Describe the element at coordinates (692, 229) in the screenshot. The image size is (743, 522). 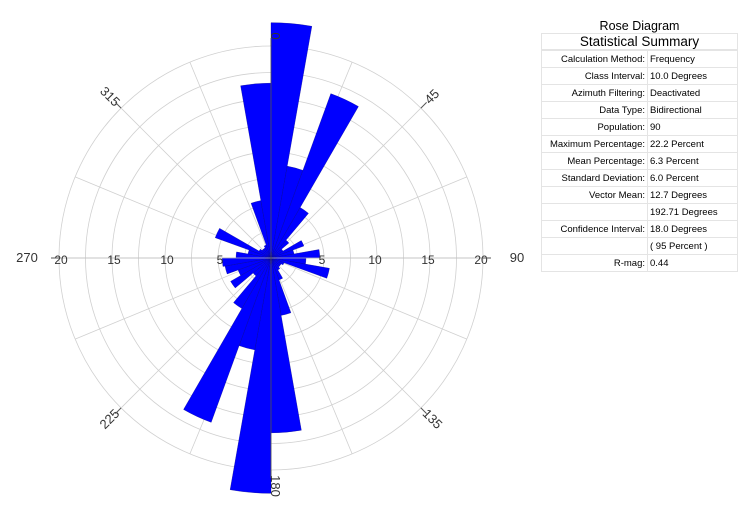
I see `summary-value: 18.0 Degrees` at that location.